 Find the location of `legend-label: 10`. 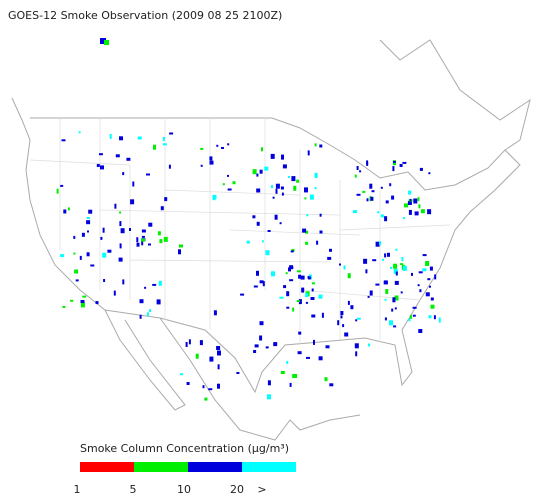

legend-label: 10 is located at coordinates (184, 489).